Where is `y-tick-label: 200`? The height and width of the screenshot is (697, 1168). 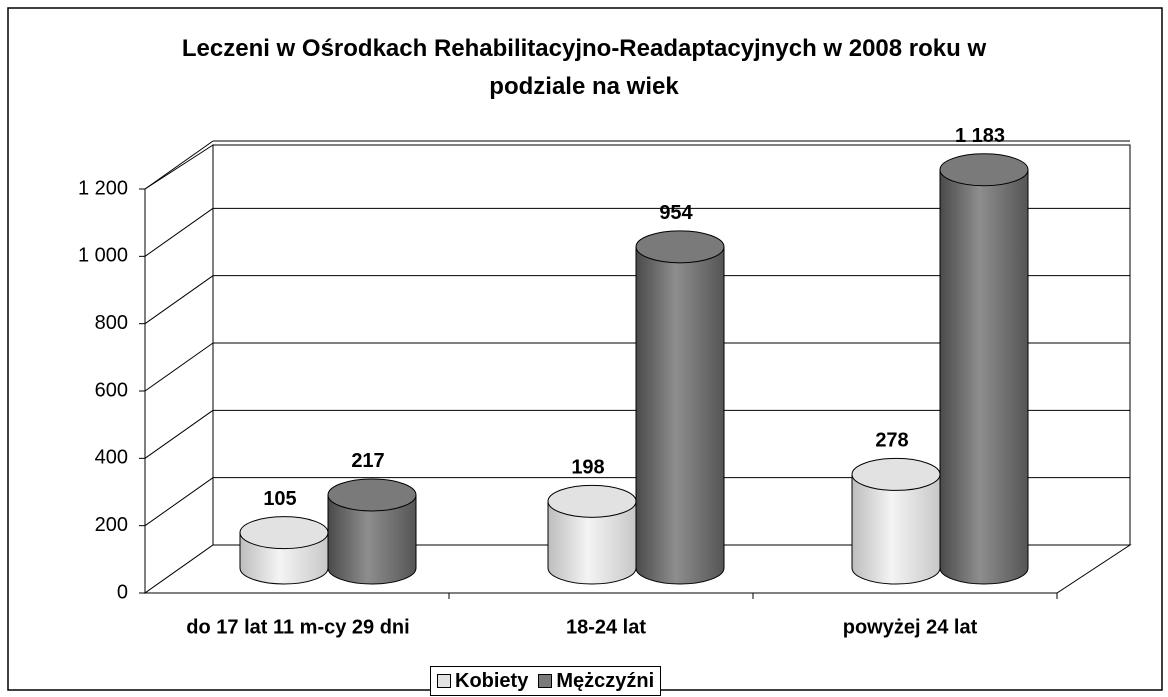 y-tick-label: 200 is located at coordinates (111, 525).